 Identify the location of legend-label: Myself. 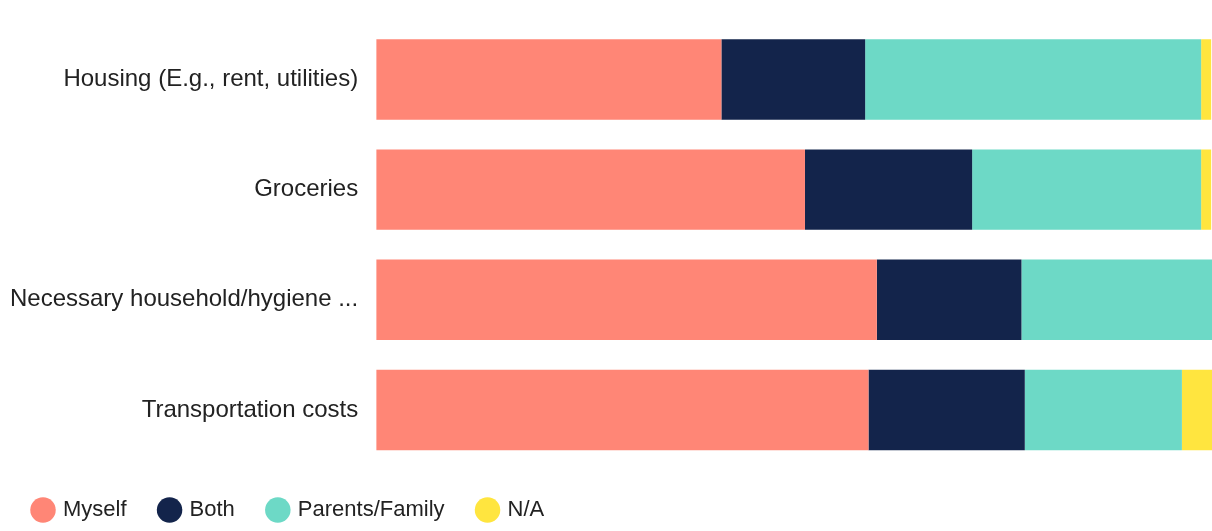
(95, 509).